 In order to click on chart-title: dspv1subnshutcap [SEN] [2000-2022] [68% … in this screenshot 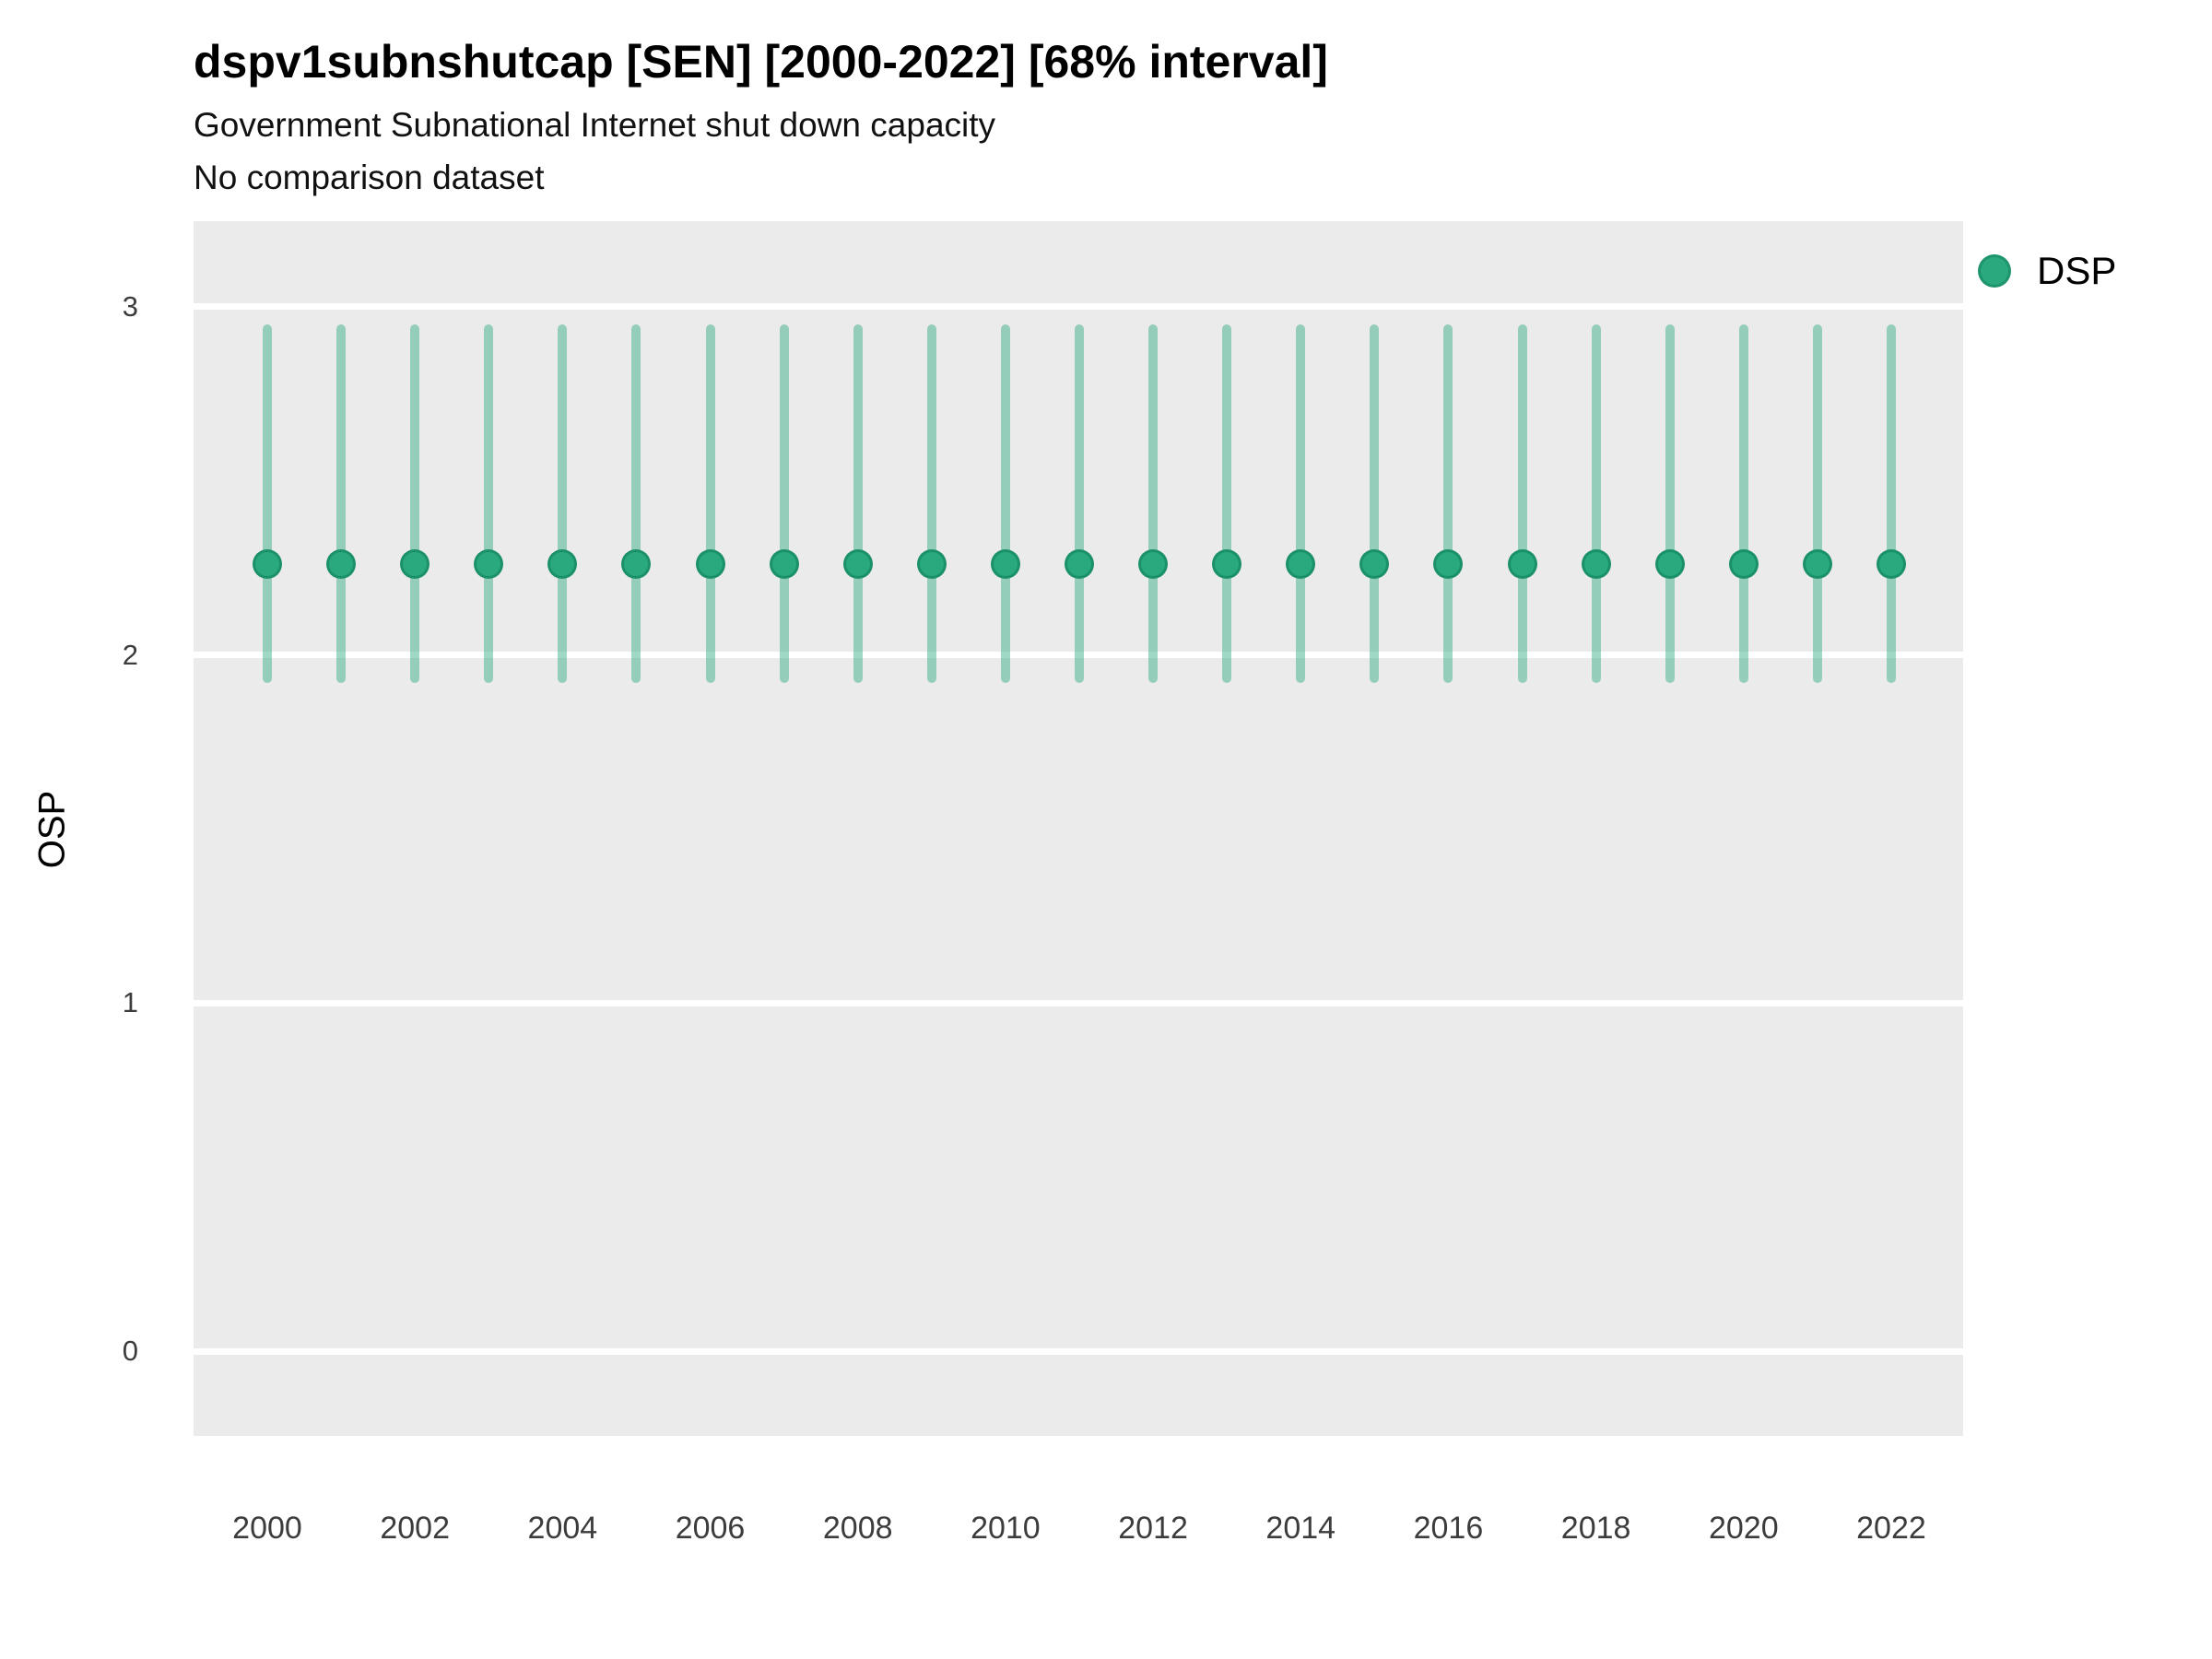, I will do `click(761, 62)`.